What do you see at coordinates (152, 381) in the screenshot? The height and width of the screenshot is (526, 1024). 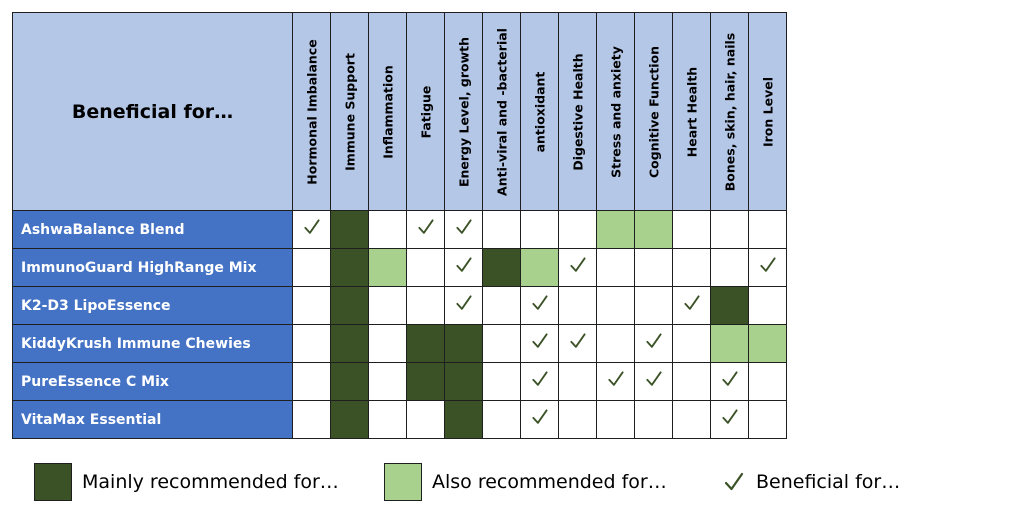 I see `row-header-pureessence-c-mix: PureEssence C Mix` at bounding box center [152, 381].